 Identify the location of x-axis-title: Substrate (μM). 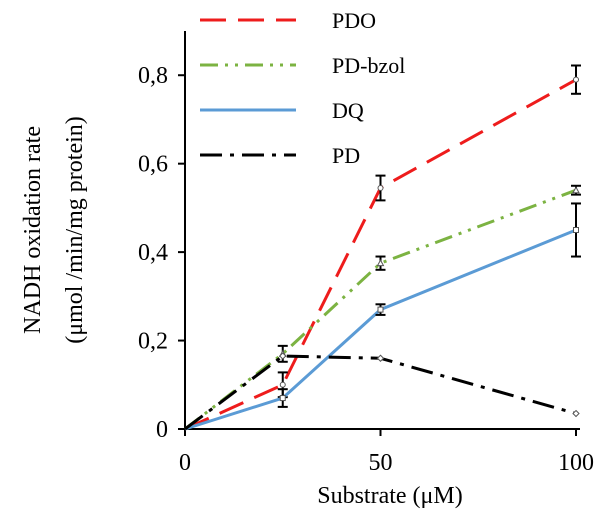
(390, 496).